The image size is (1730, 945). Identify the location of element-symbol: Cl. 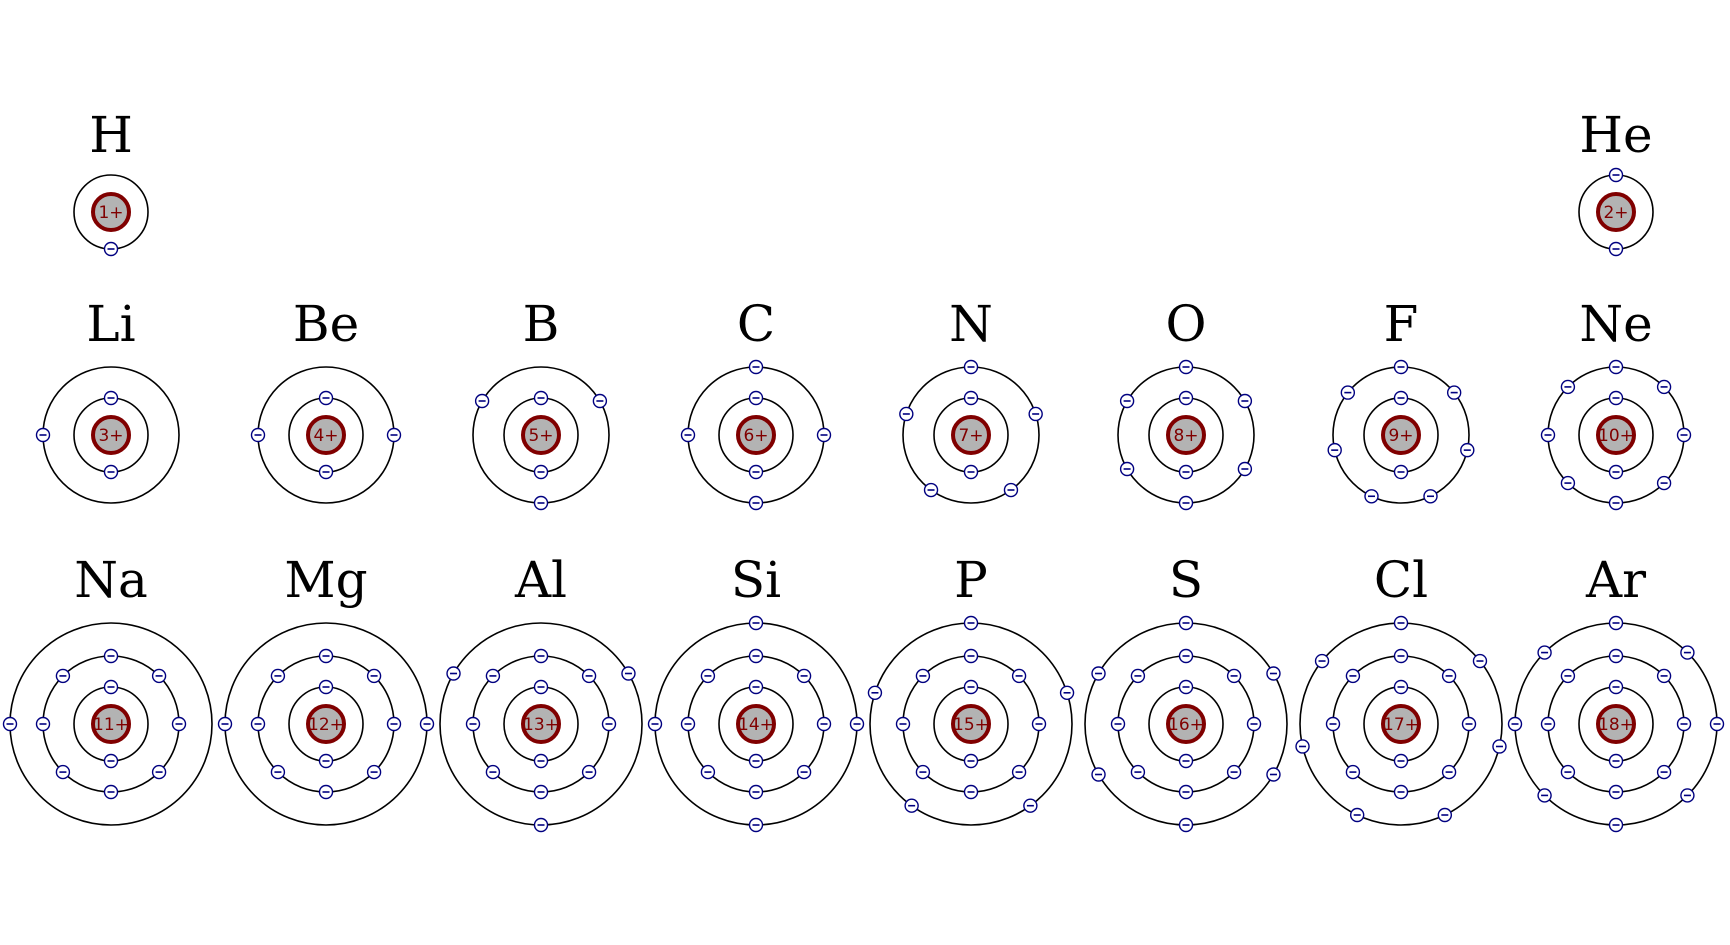
(1401, 580).